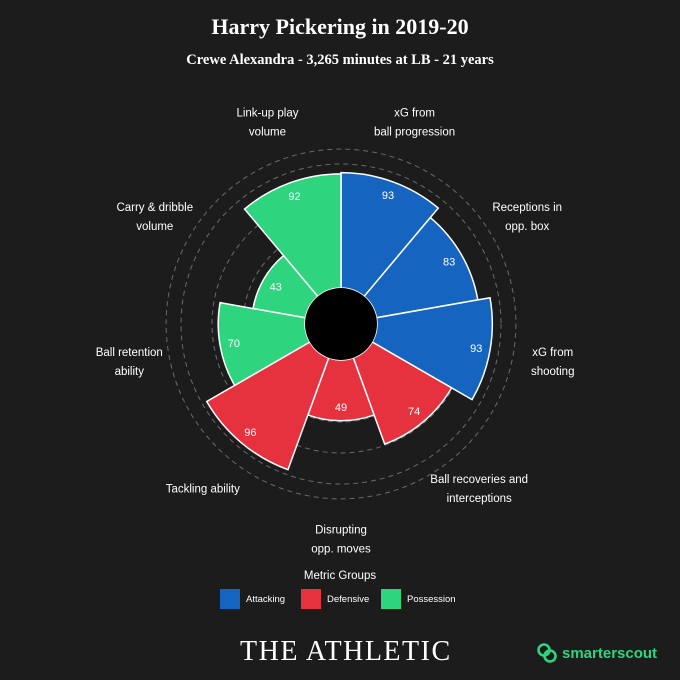 The height and width of the screenshot is (680, 680). What do you see at coordinates (341, 540) in the screenshot?
I see `category-label-disrupting-opp-moves: Disrupting opp. moves` at bounding box center [341, 540].